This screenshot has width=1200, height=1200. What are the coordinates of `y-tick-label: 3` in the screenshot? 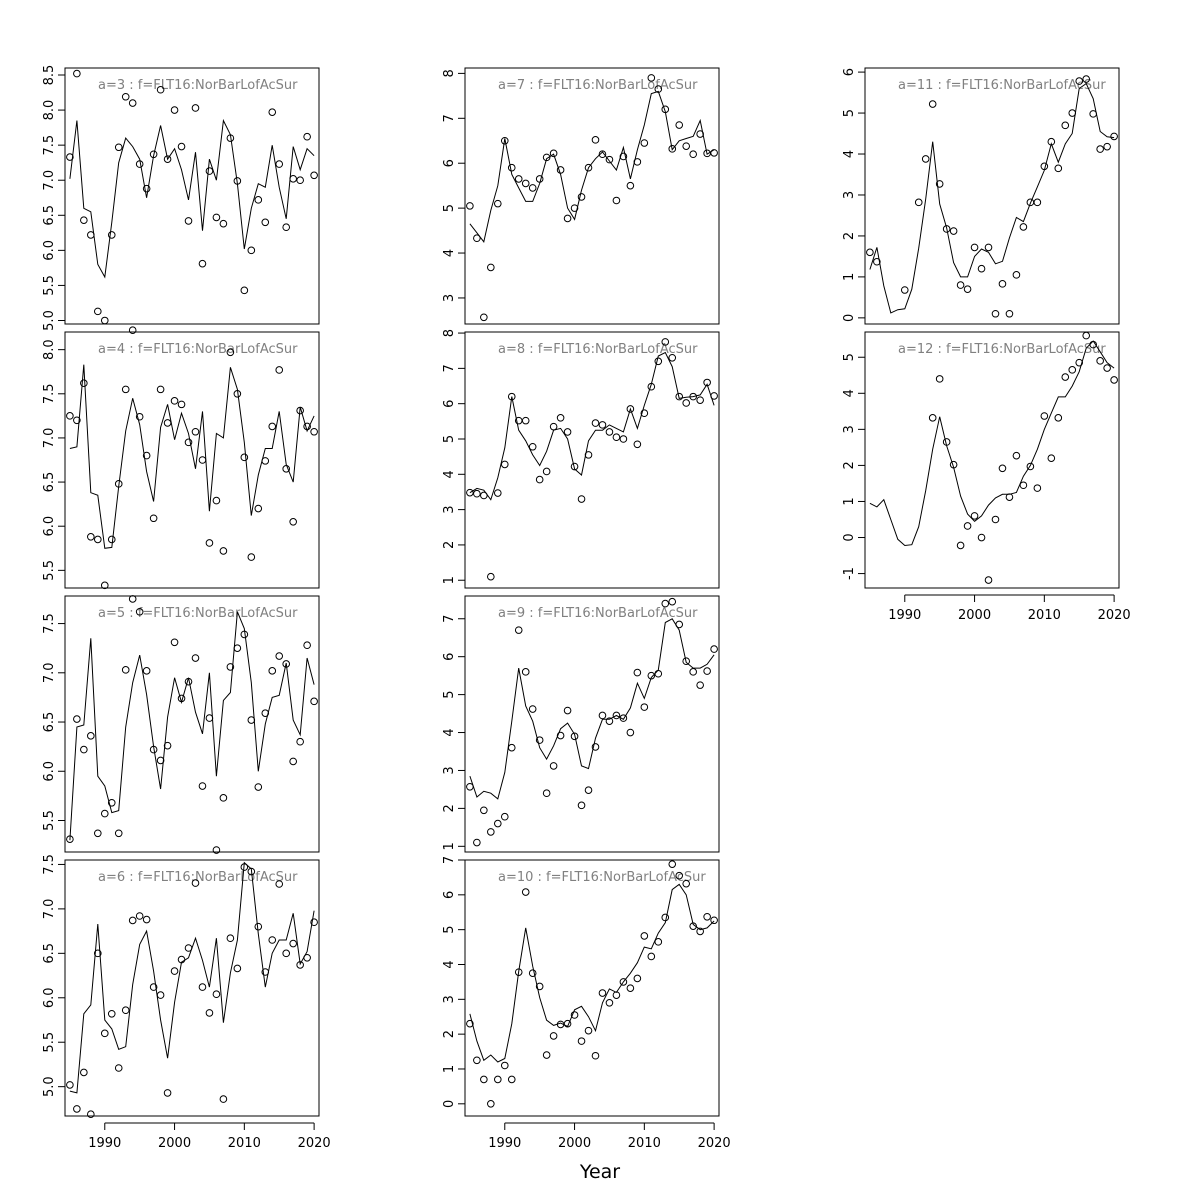 It's located at (449, 298).